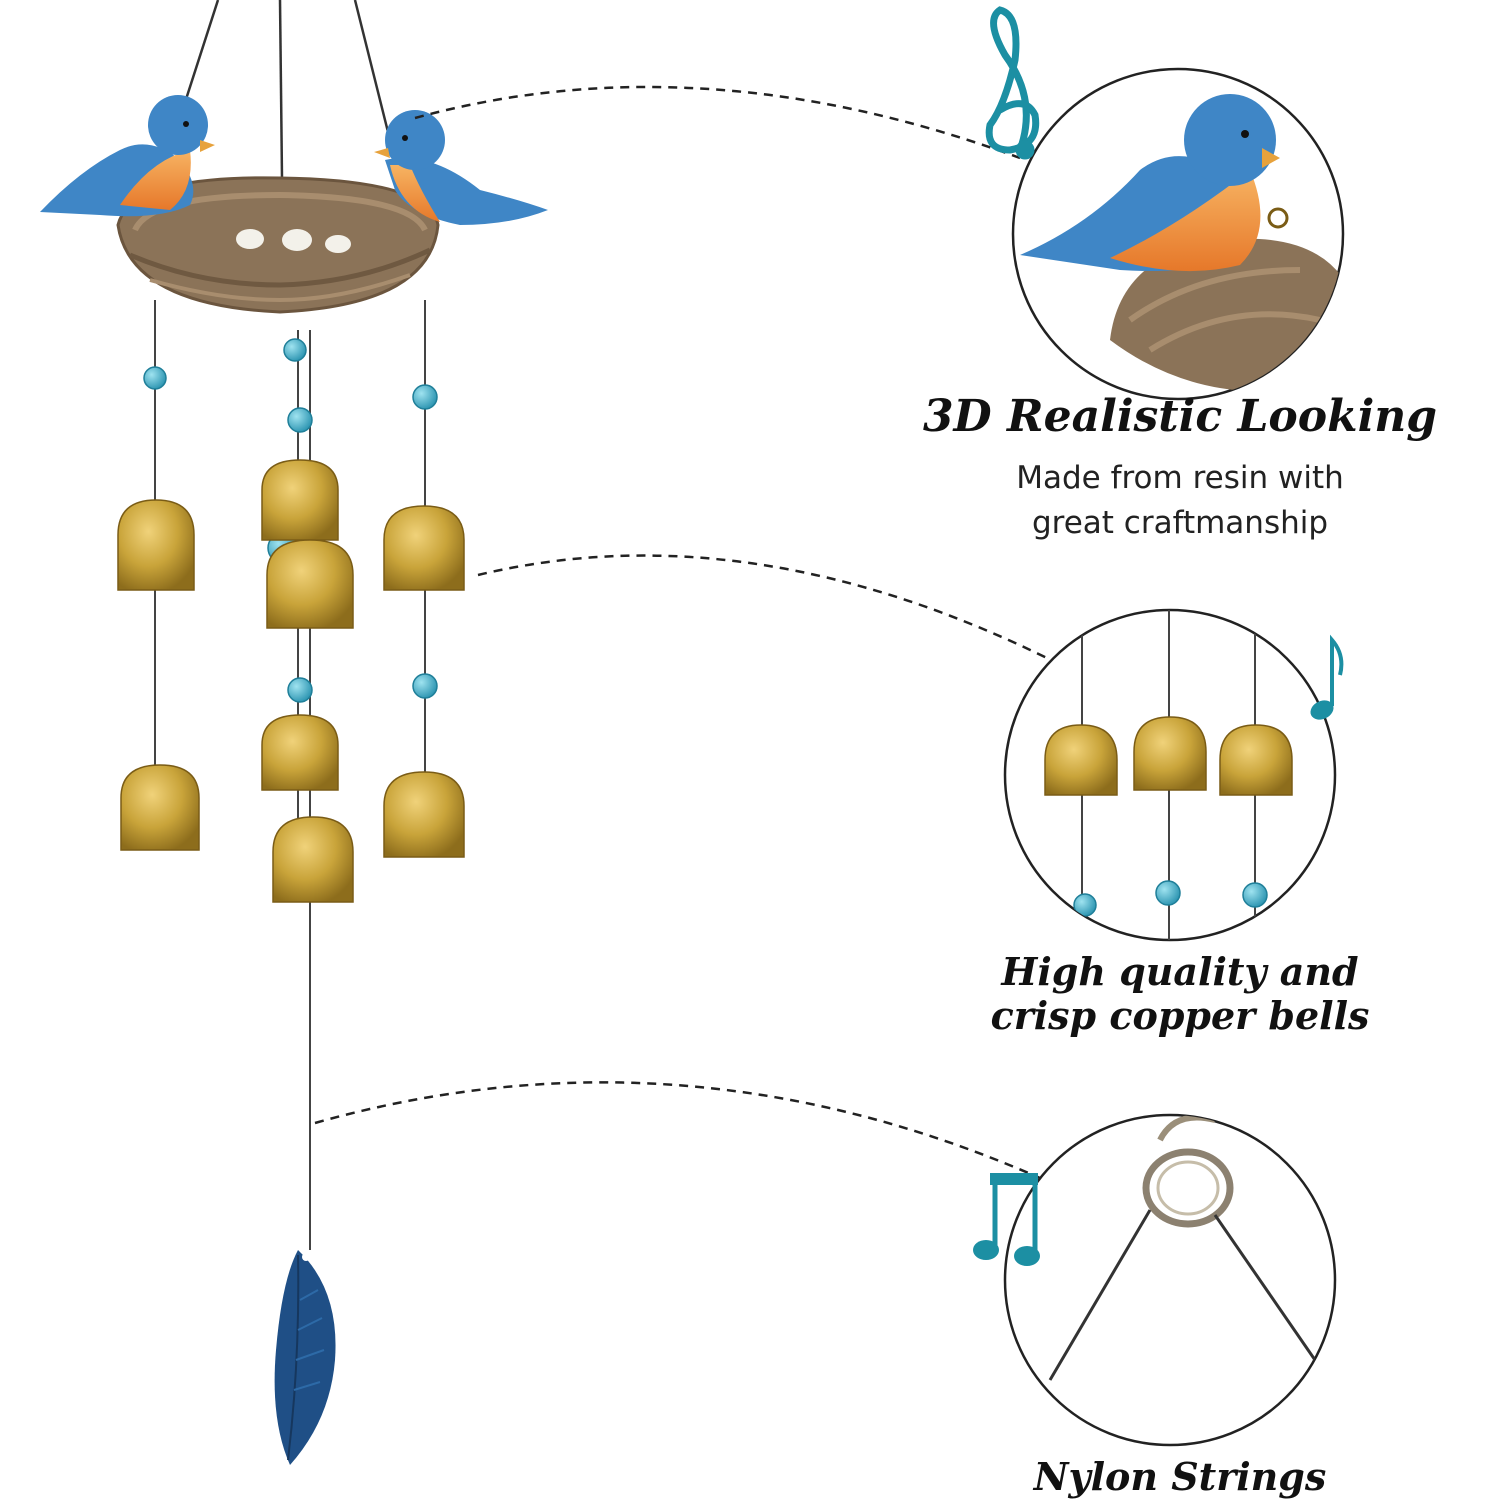 This screenshot has width=1500, height=1500. I want to click on detail-circle-bird, so click(1178, 234).